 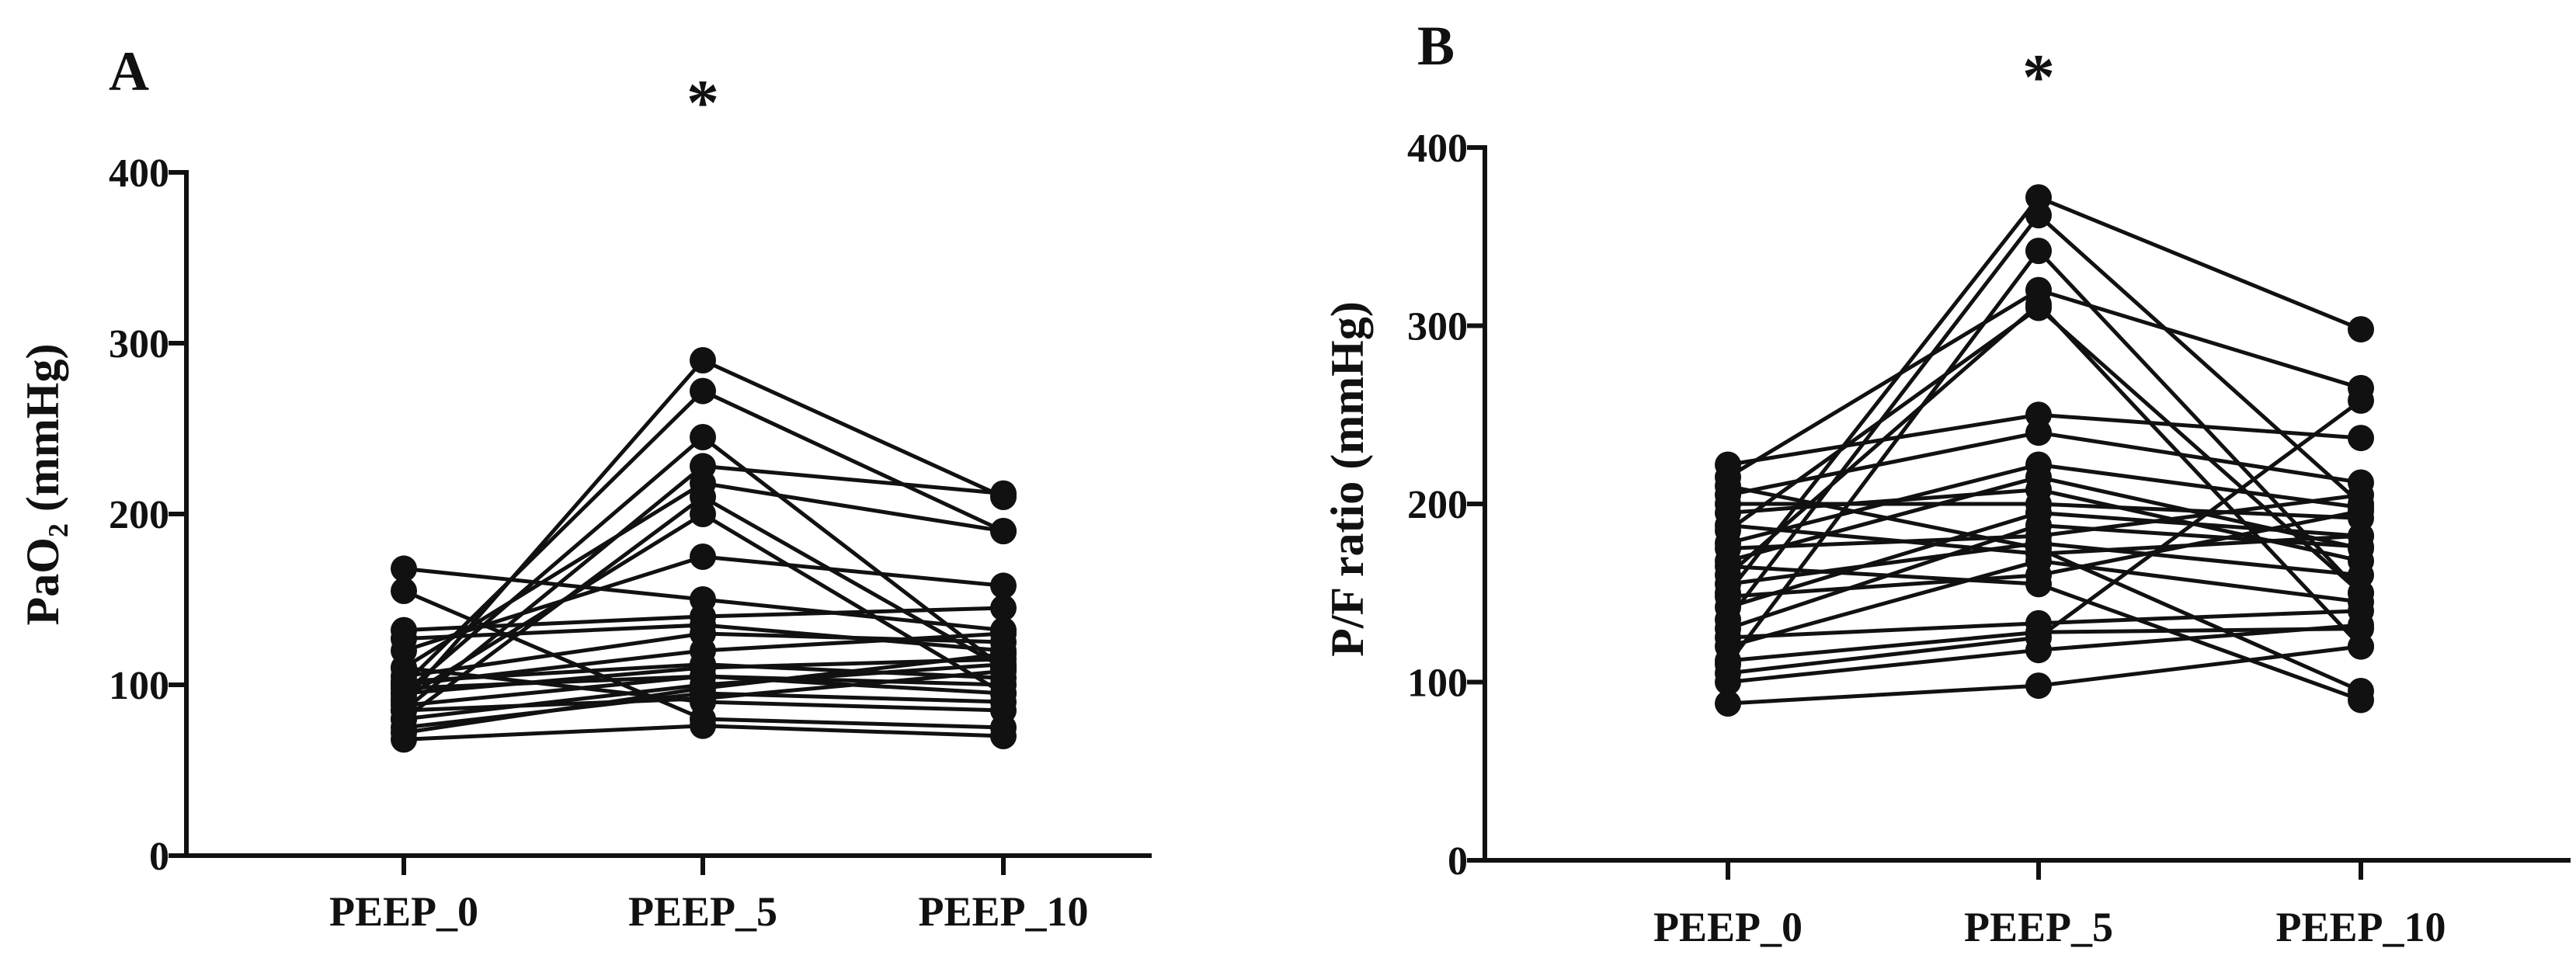 I want to click on y-tick-label-a: 300, so click(x=139, y=344).